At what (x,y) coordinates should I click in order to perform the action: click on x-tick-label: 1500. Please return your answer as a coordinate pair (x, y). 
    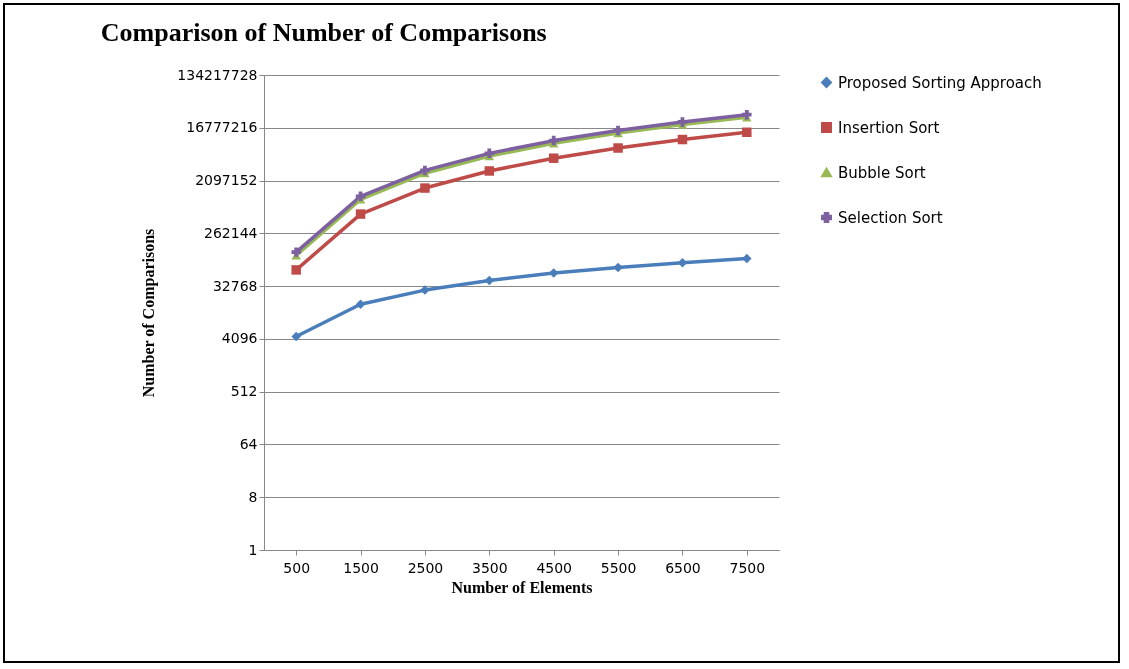
    Looking at the image, I should click on (361, 567).